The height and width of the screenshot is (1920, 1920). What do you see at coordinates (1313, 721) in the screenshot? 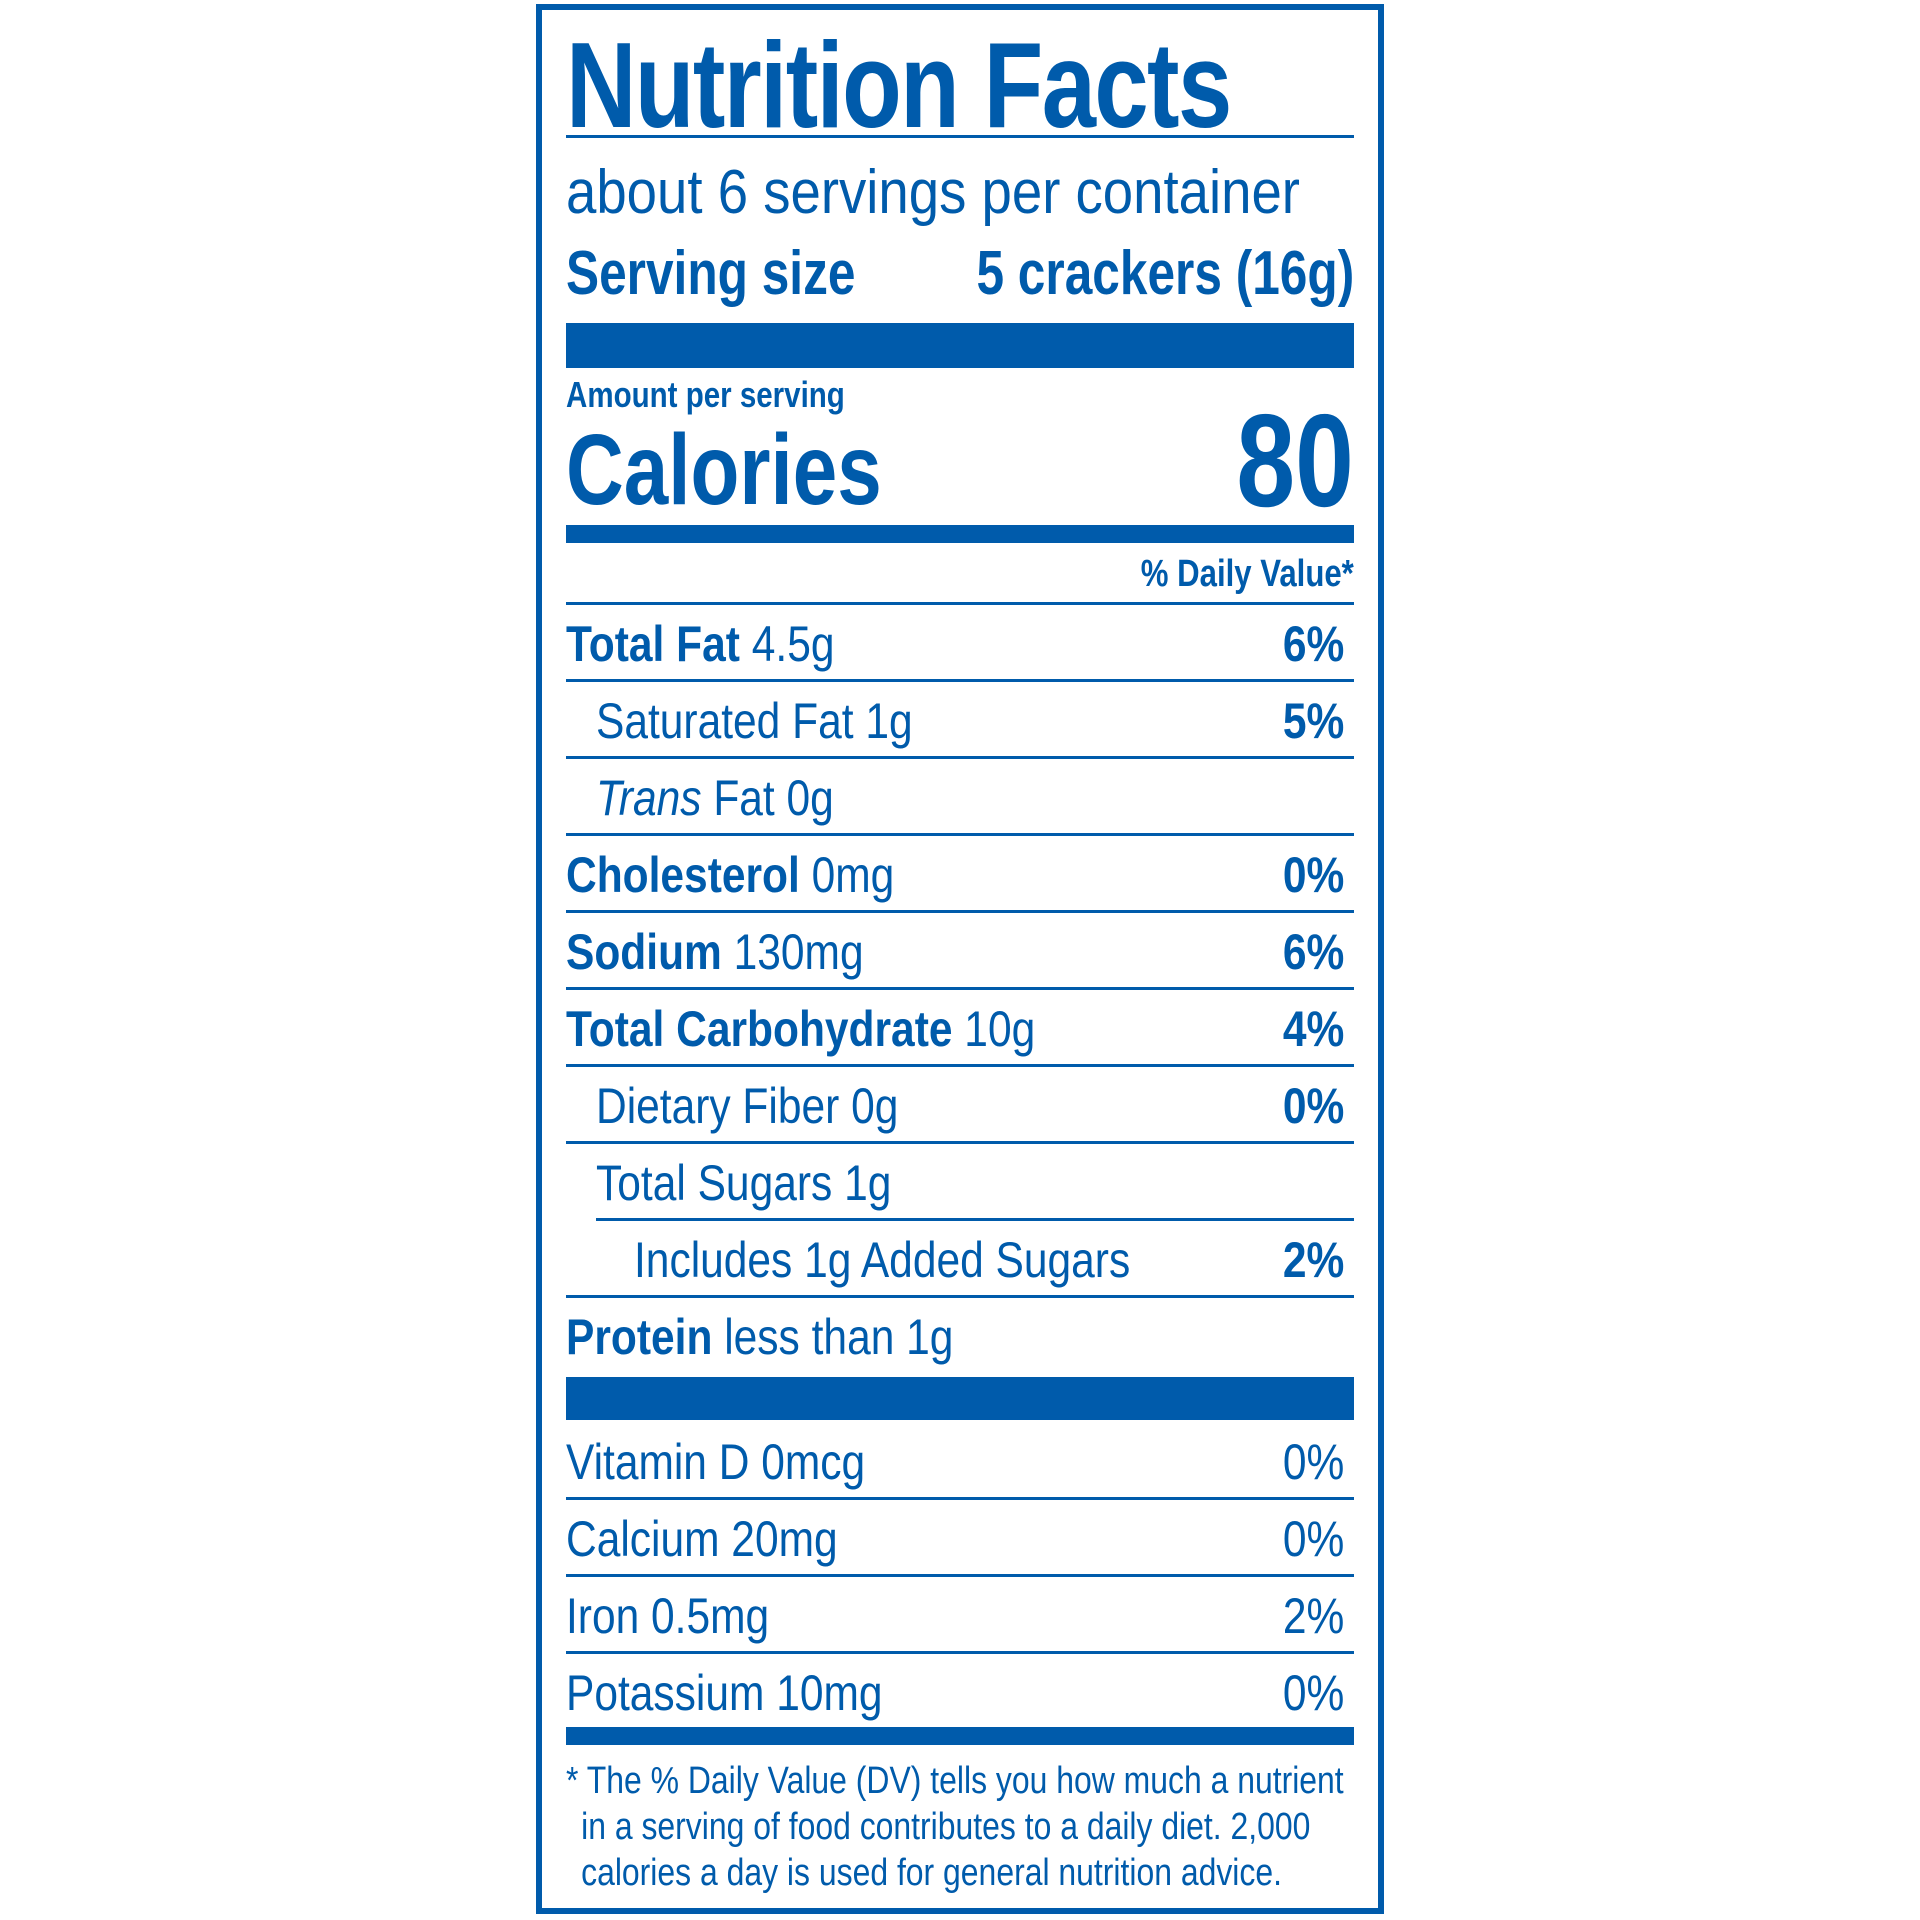
I see `nutrient-dv: 5%` at bounding box center [1313, 721].